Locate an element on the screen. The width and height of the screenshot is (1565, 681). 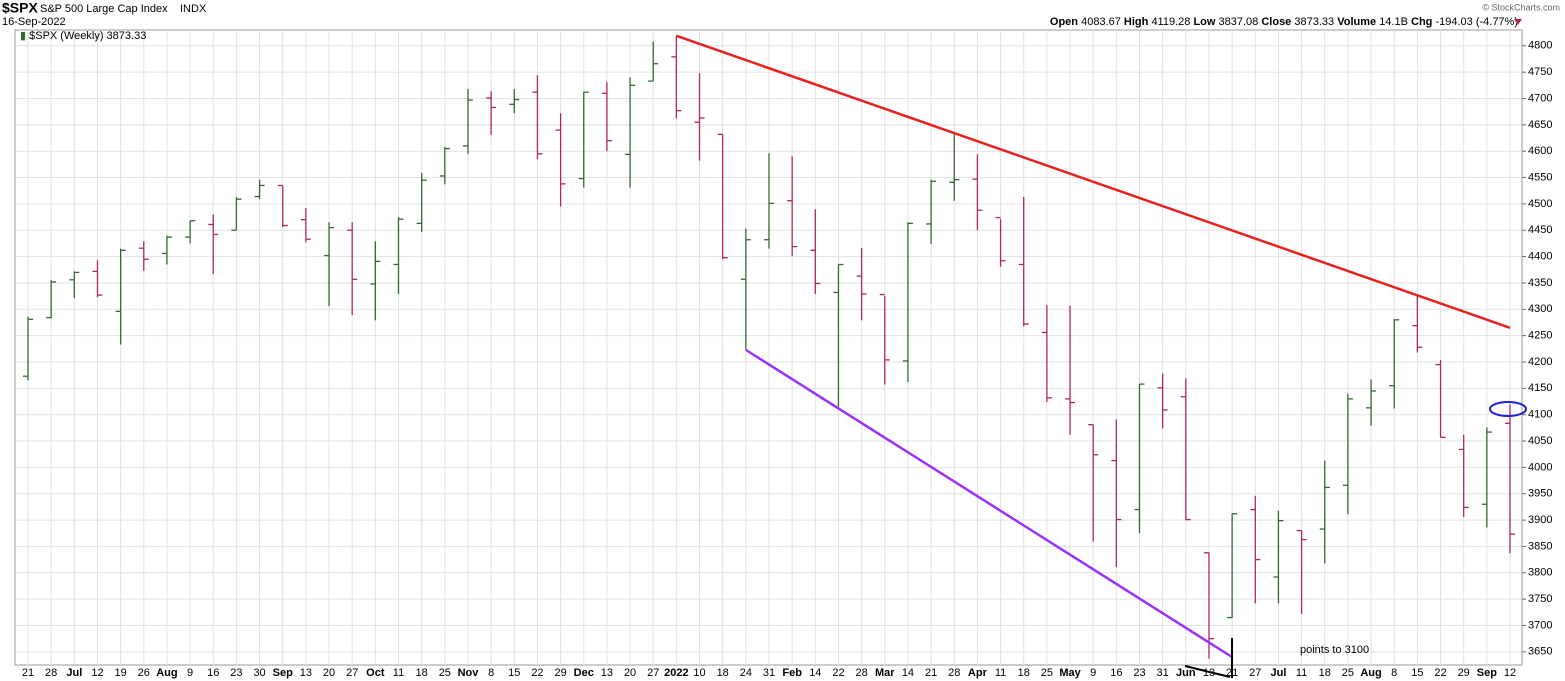
y-tick-label: 3900 is located at coordinates (1540, 520).